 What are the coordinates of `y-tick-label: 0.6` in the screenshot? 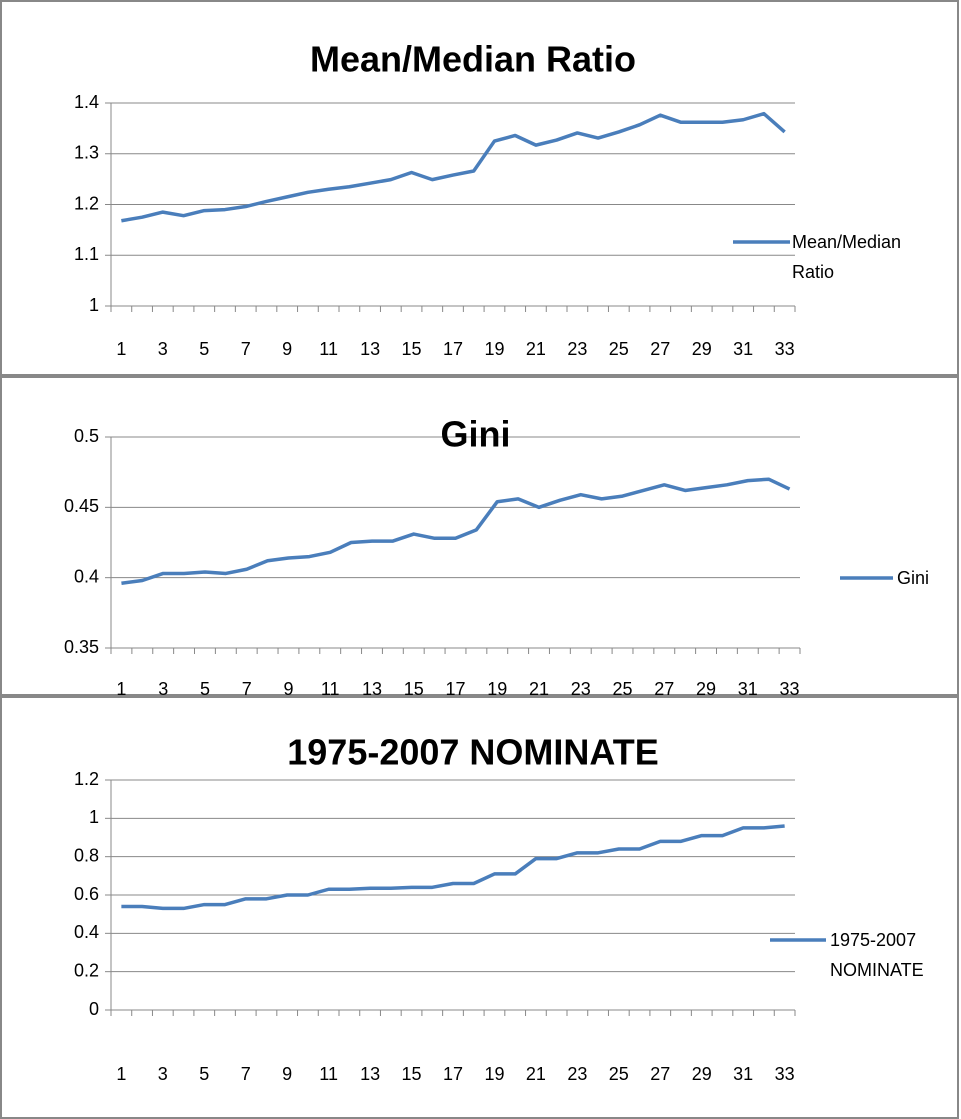 It's located at (86, 894).